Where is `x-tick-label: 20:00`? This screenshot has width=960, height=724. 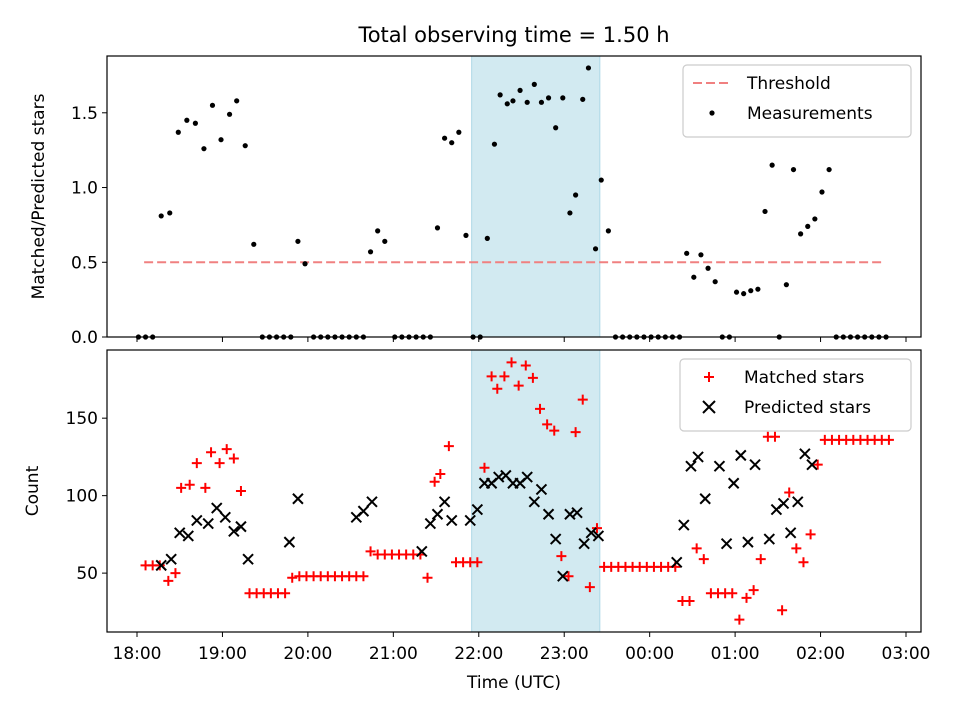
x-tick-label: 20:00 is located at coordinates (307, 654).